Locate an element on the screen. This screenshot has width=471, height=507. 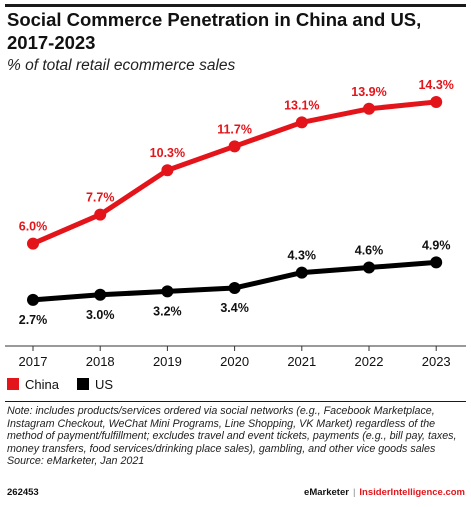
x-tick-label: 2022 is located at coordinates (369, 361).